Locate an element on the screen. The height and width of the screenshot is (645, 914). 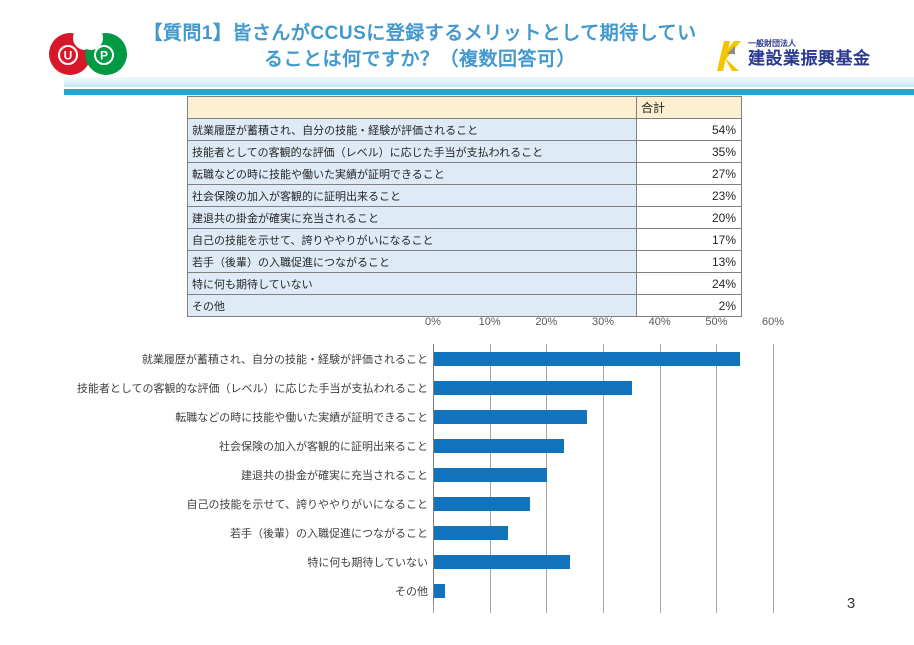
table-row-value: 13% is located at coordinates (689, 261).